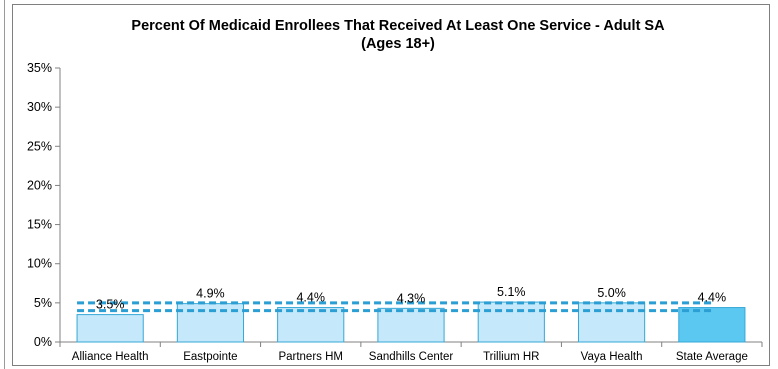 This screenshot has height=369, width=778. I want to click on chart-title-line-2: (Ages 18+), so click(398, 44).